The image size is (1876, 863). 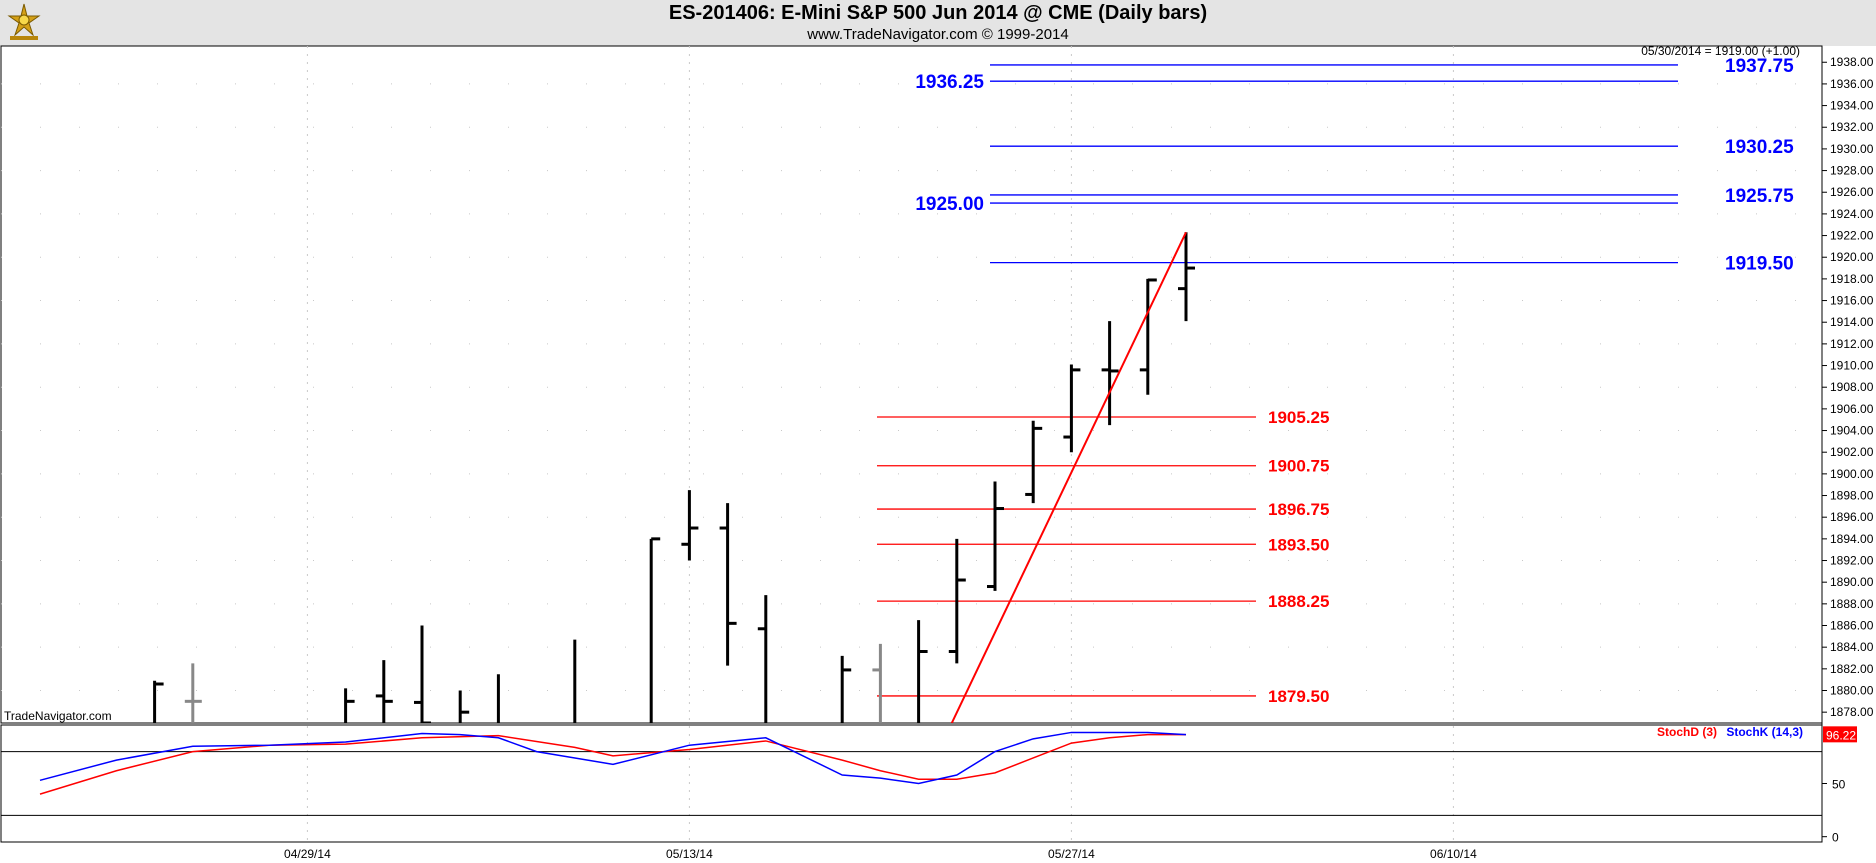 What do you see at coordinates (1298, 509) in the screenshot?
I see `red-level-label: 1896.75` at bounding box center [1298, 509].